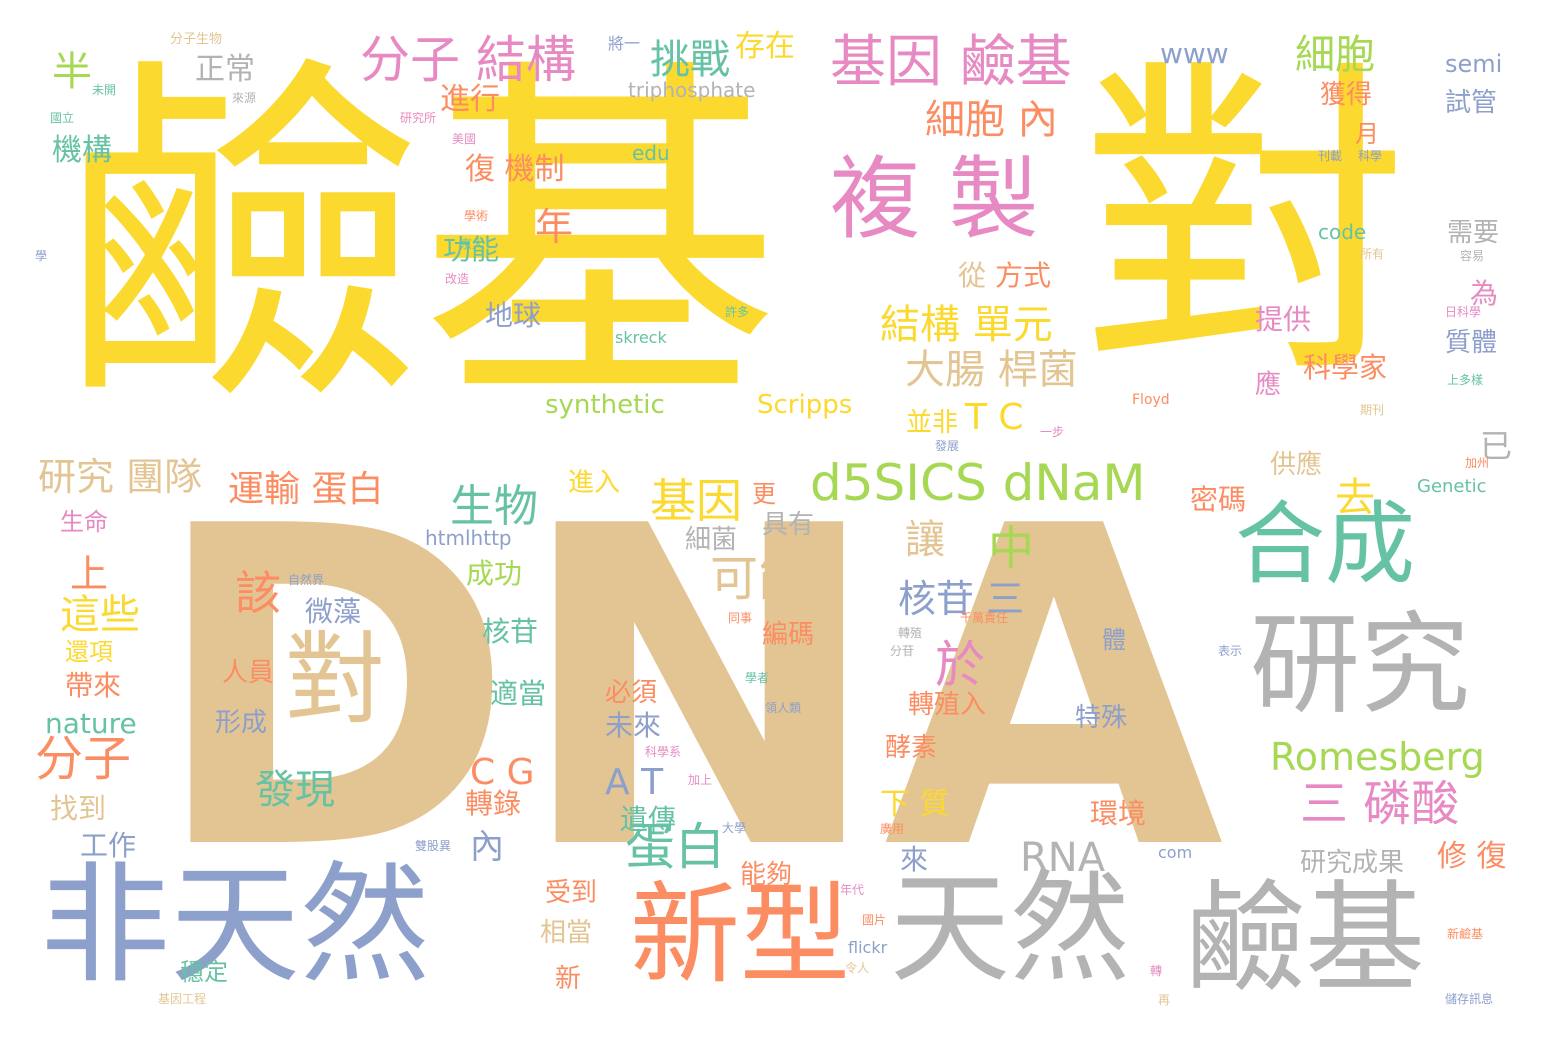  What do you see at coordinates (244, 98) in the screenshot?
I see `word: 來源` at bounding box center [244, 98].